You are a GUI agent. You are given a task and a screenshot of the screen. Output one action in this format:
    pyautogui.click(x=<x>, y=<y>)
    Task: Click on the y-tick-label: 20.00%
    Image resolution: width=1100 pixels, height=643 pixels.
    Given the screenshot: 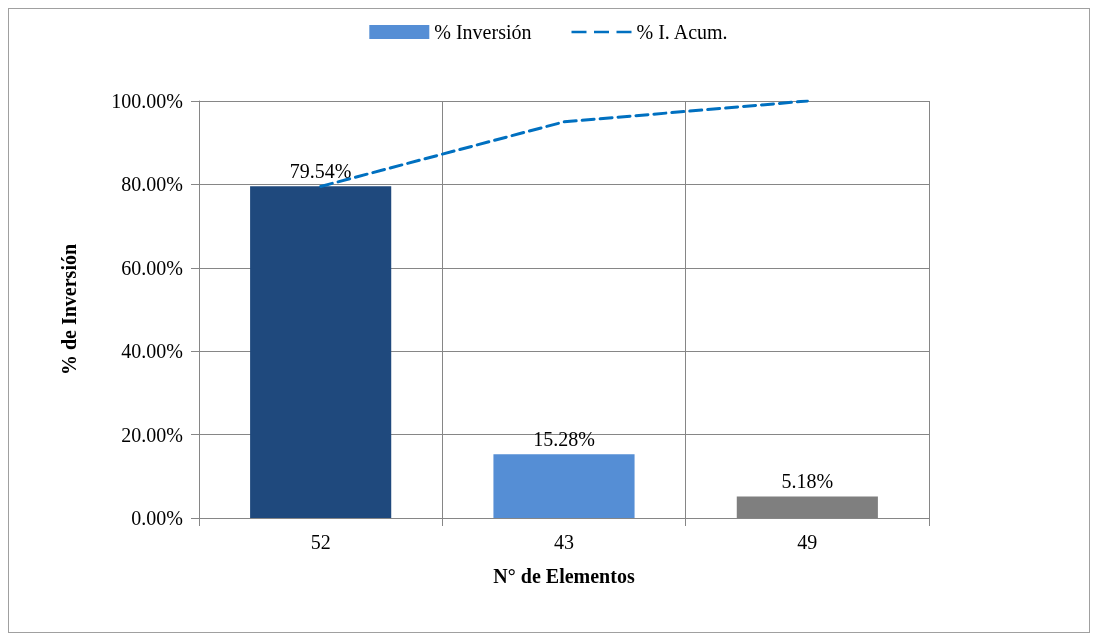 What is the action you would take?
    pyautogui.click(x=152, y=434)
    